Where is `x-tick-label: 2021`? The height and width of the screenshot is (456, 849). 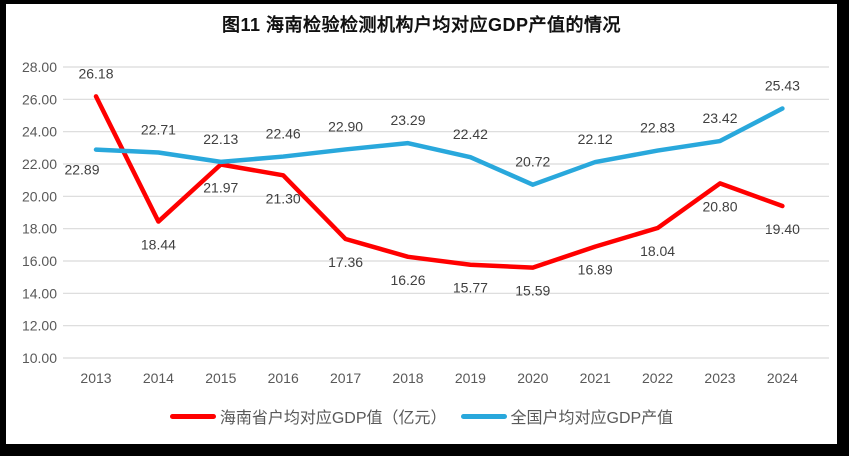 x-tick-label: 2021 is located at coordinates (595, 378).